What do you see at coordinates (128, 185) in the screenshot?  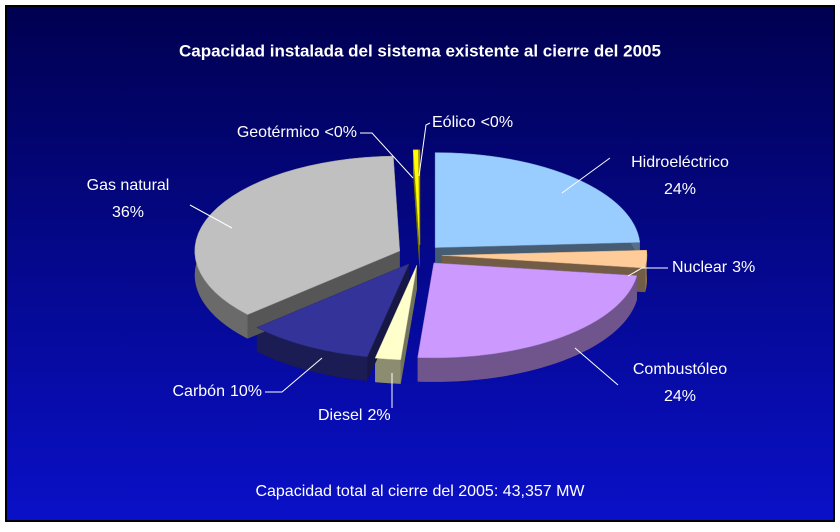 I see `category-label: Gas natural` at bounding box center [128, 185].